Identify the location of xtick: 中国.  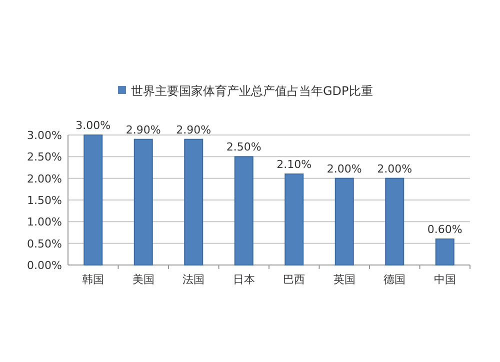
(445, 279).